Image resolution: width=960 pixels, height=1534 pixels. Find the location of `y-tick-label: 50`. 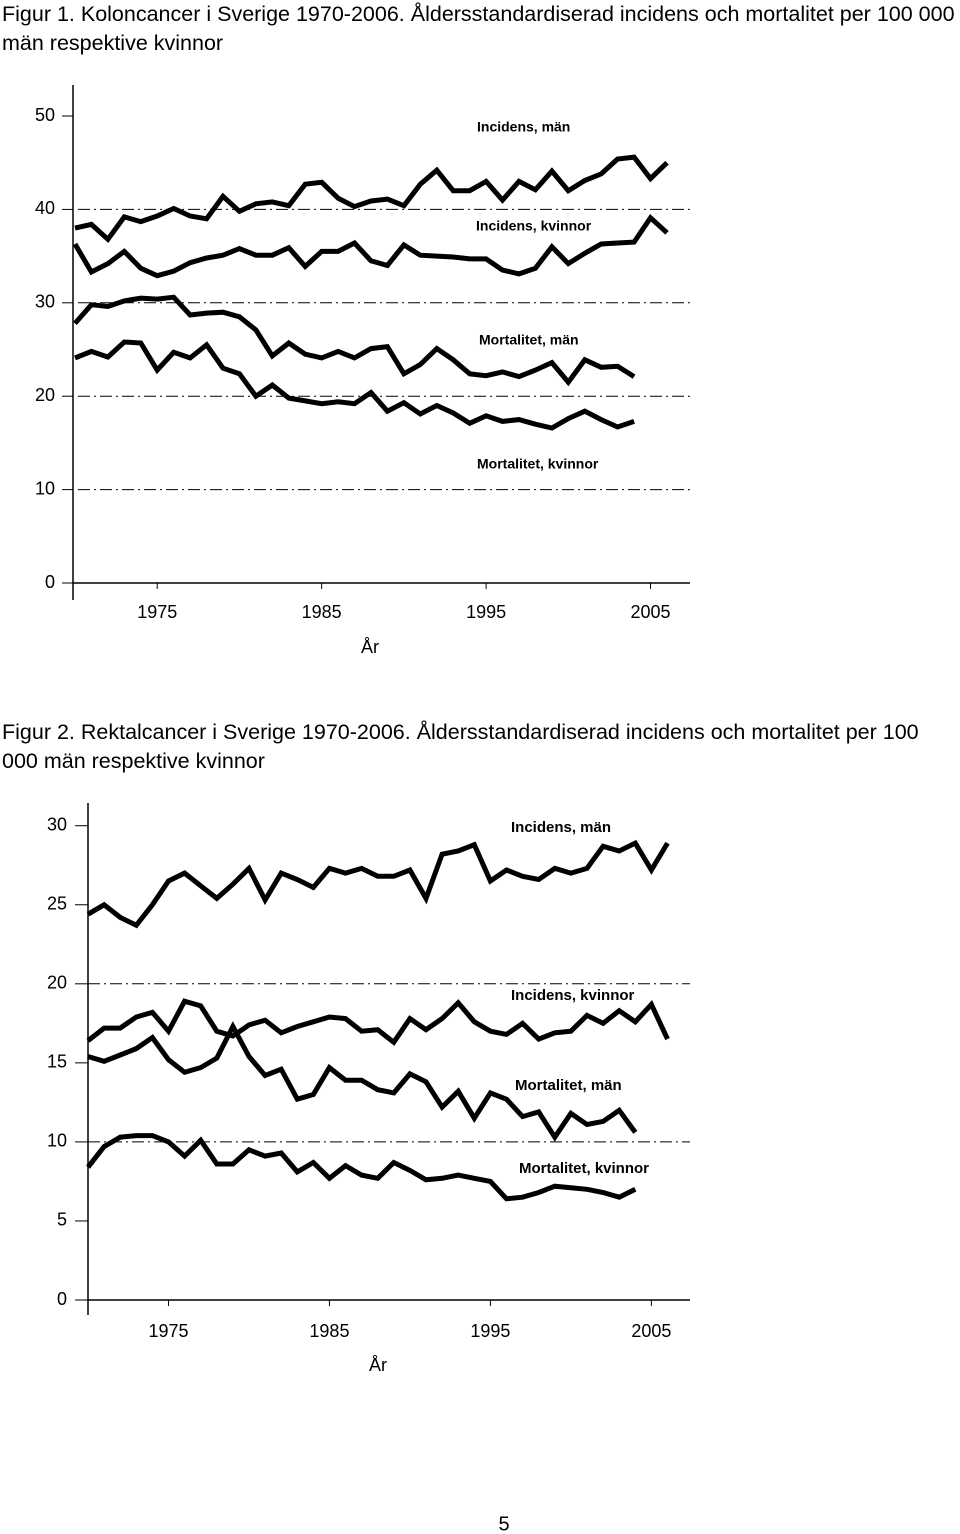

y-tick-label: 50 is located at coordinates (45, 115).